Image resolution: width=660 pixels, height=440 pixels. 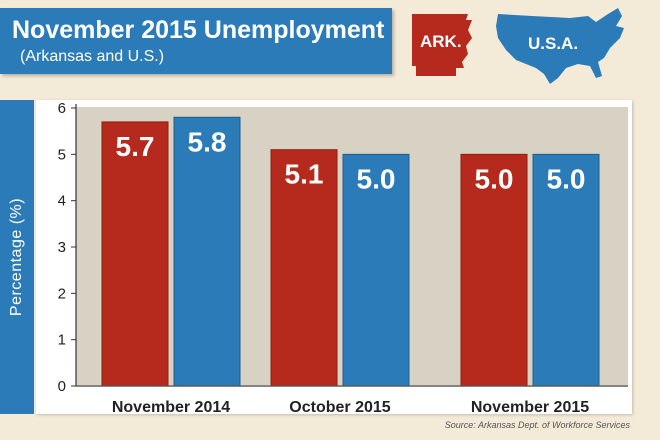 What do you see at coordinates (171, 407) in the screenshot?
I see `x-category-label: November 2014` at bounding box center [171, 407].